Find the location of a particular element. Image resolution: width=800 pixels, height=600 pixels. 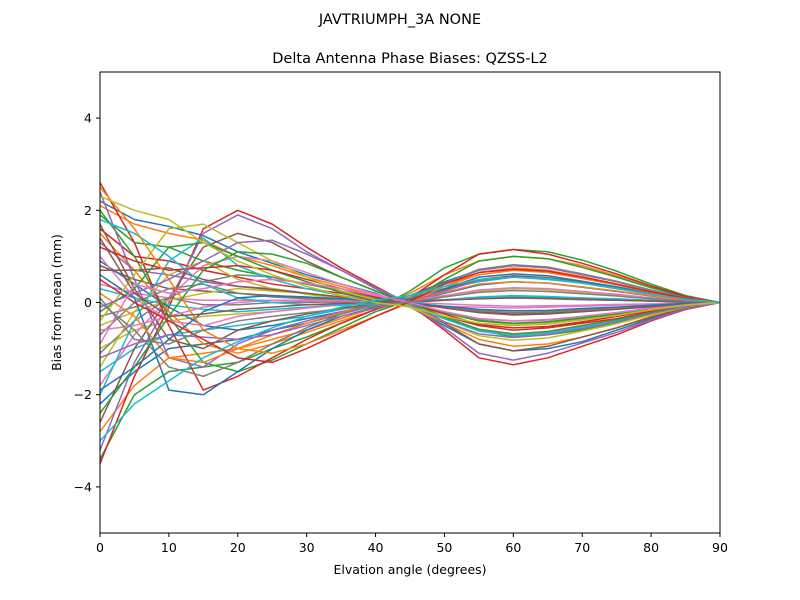

x-tick-label: 80 is located at coordinates (651, 547).